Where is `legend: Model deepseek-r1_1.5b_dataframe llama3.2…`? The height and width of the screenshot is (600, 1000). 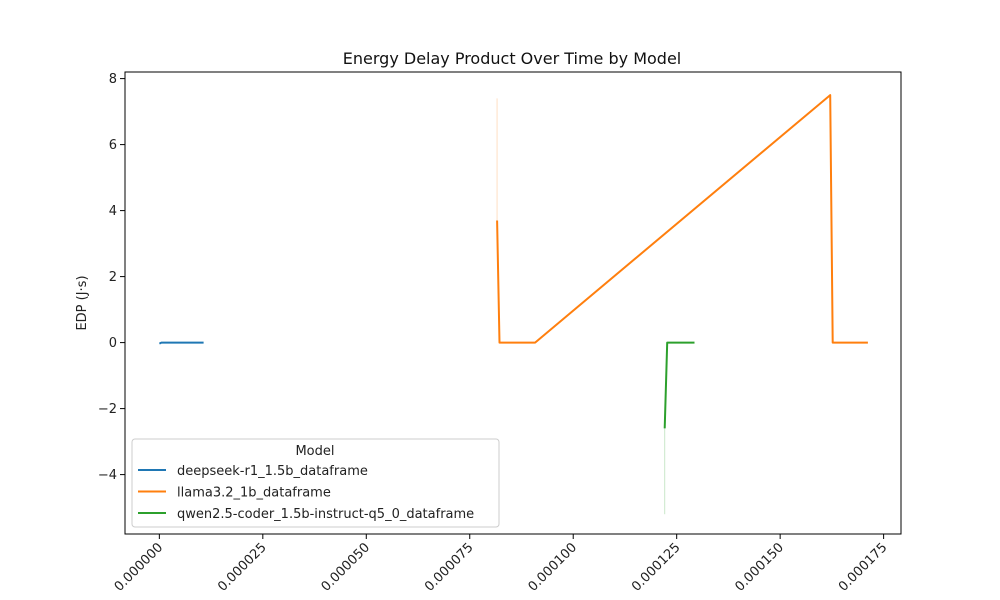 legend: Model deepseek-r1_1.5b_dataframe llama3.2… is located at coordinates (315, 483).